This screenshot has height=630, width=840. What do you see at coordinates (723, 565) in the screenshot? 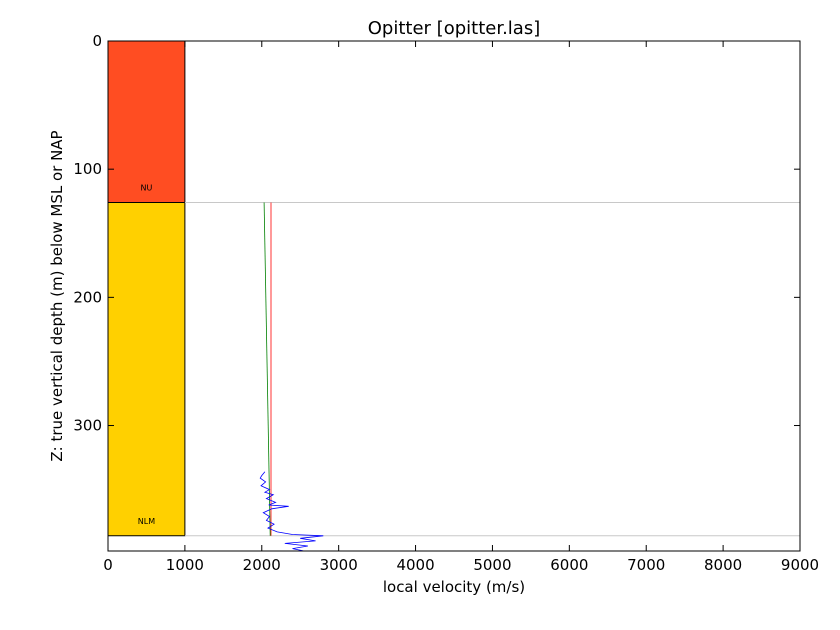
I see `x-tick-label: 8000` at bounding box center [723, 565].